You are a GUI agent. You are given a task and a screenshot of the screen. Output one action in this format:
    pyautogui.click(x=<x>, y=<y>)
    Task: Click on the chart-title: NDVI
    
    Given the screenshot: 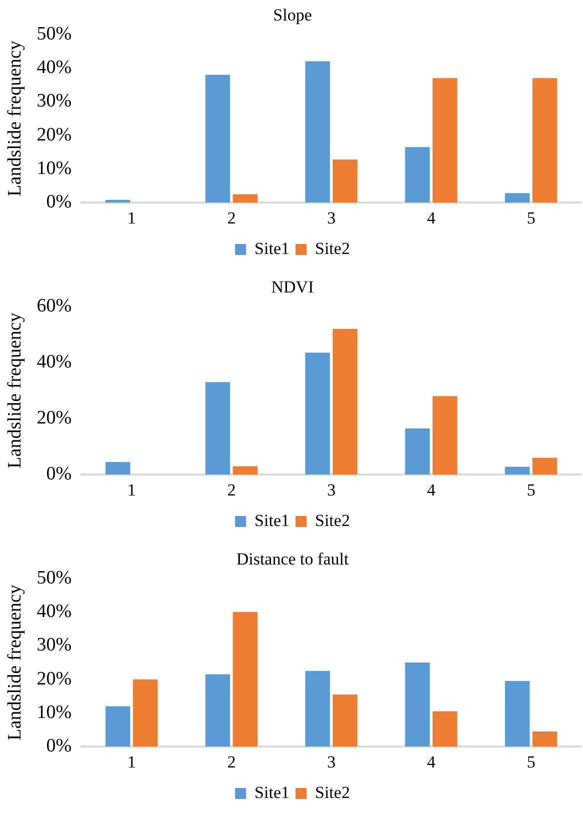 What is the action you would take?
    pyautogui.click(x=292, y=287)
    